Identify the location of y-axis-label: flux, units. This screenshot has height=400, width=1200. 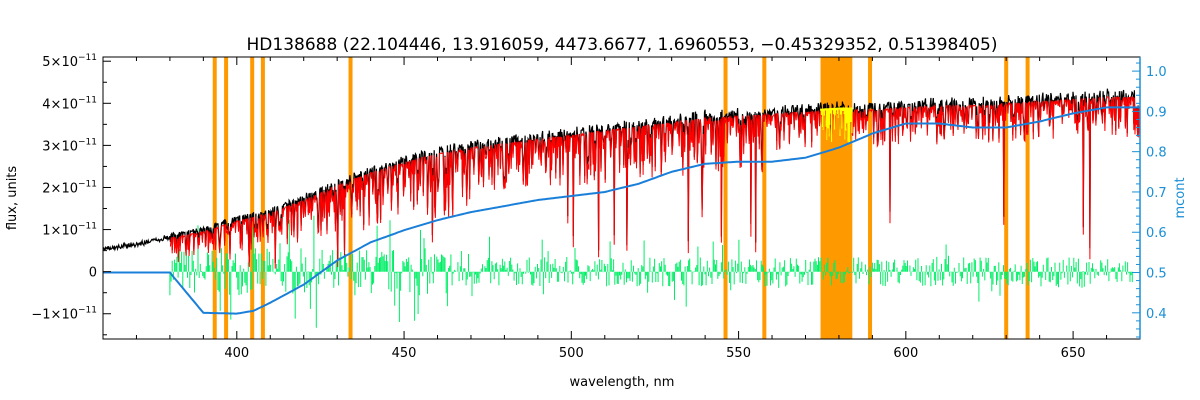
(12, 198).